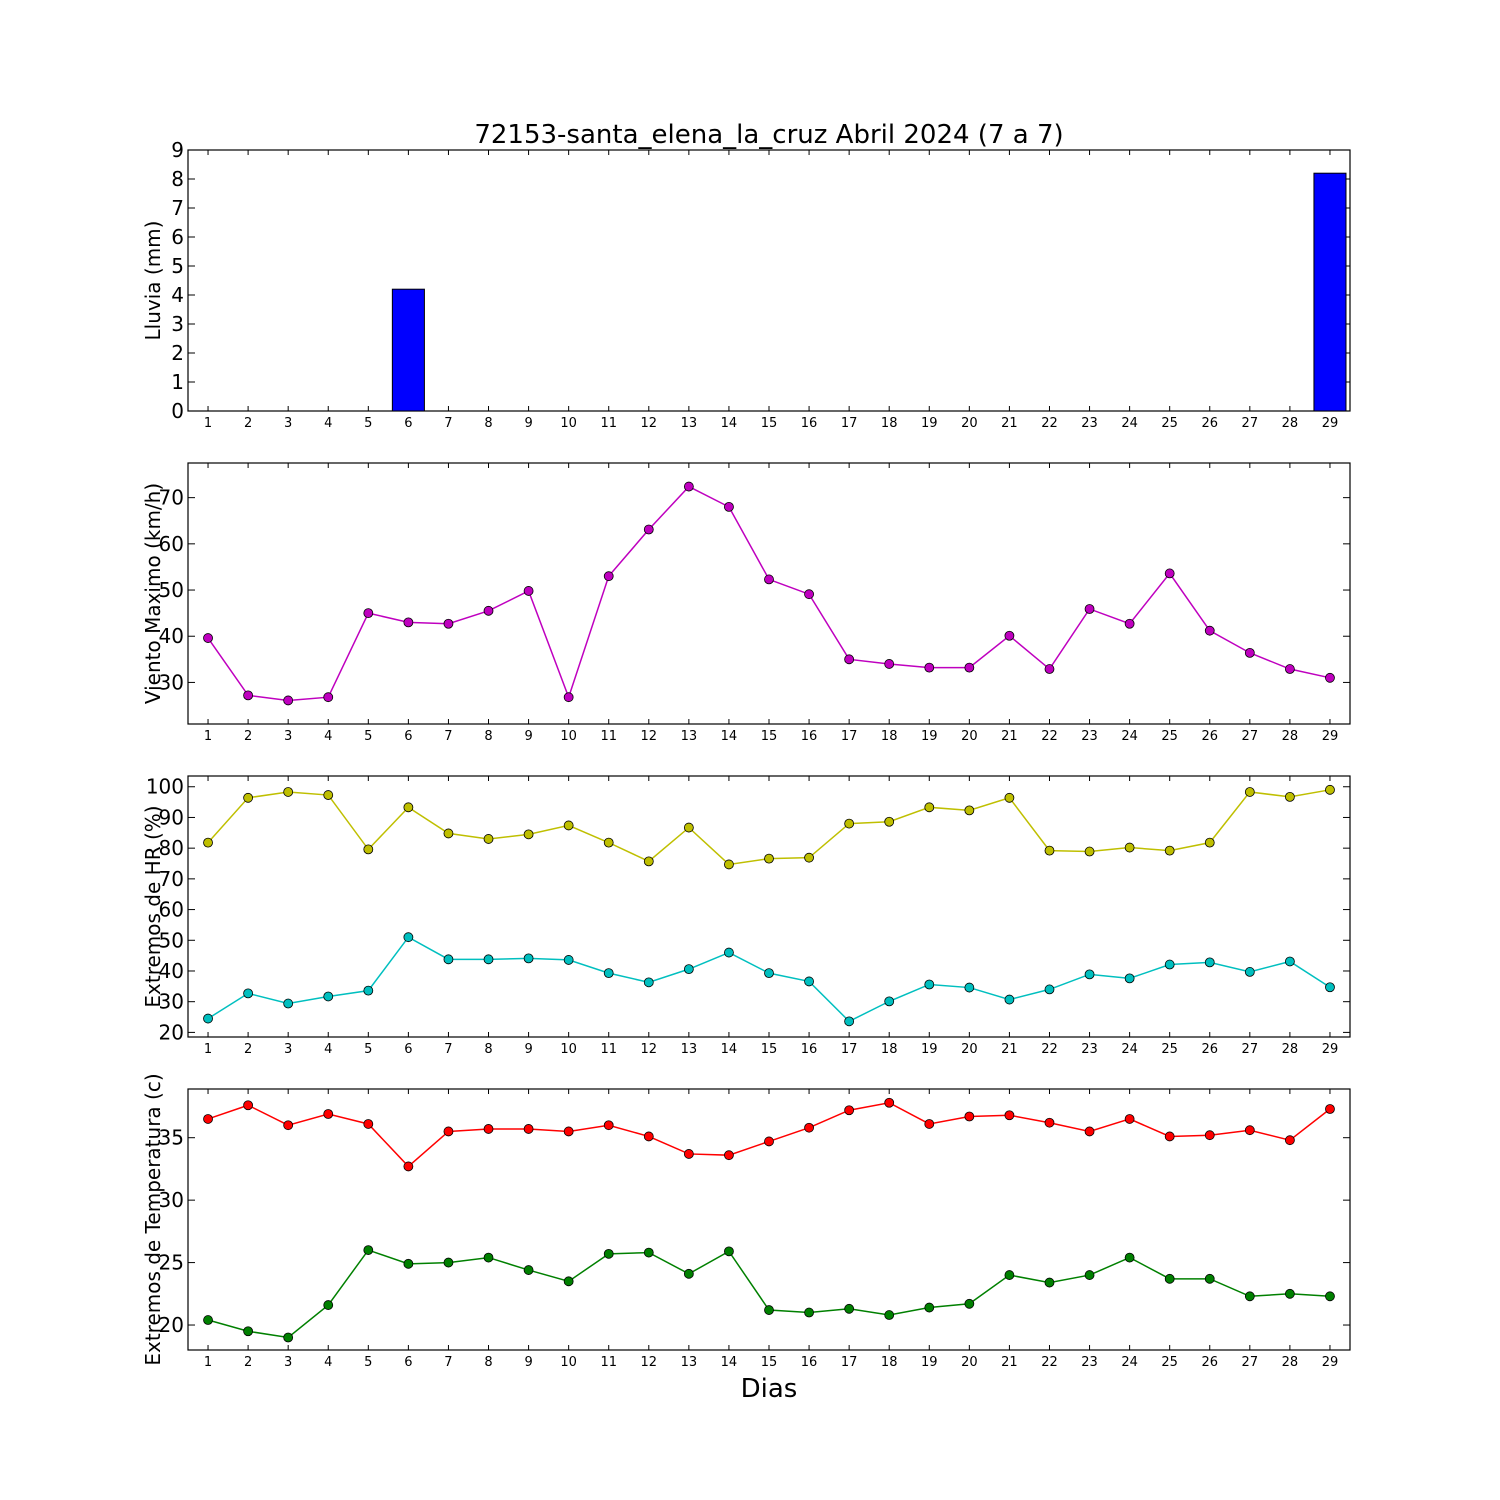  Describe the element at coordinates (1330, 423) in the screenshot. I see `rain-xtick-label: 29` at that location.